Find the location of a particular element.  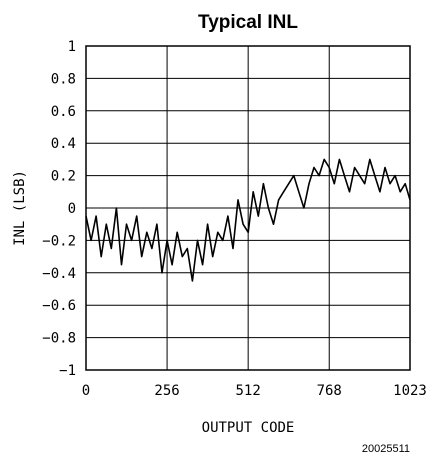

y-tick-labels: 1 0.8 0.6 0.4 0.2 0 −0.2 −0.4 −0.6 −0.8 −1 is located at coordinates (59, 209).